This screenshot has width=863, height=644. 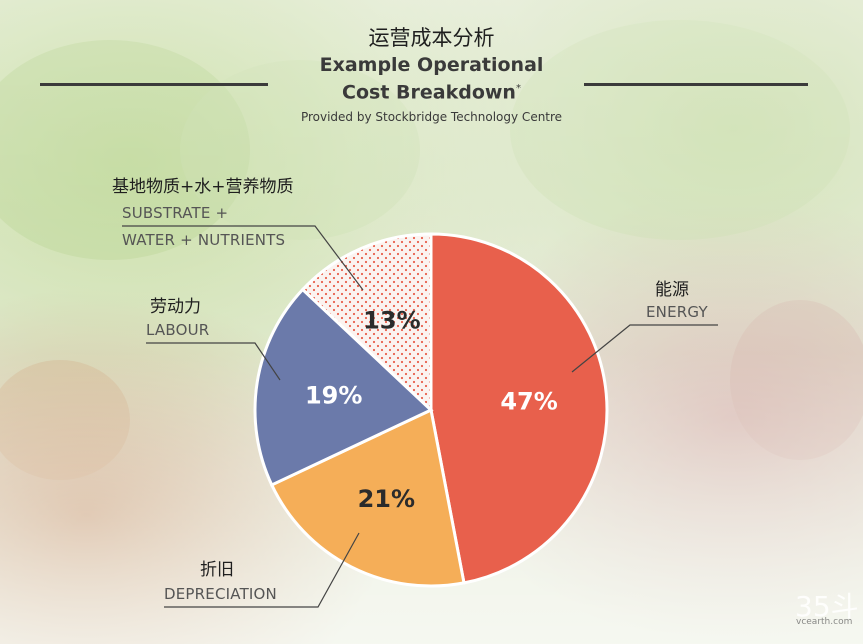 I want to click on leader-labour, so click(x=213, y=361).